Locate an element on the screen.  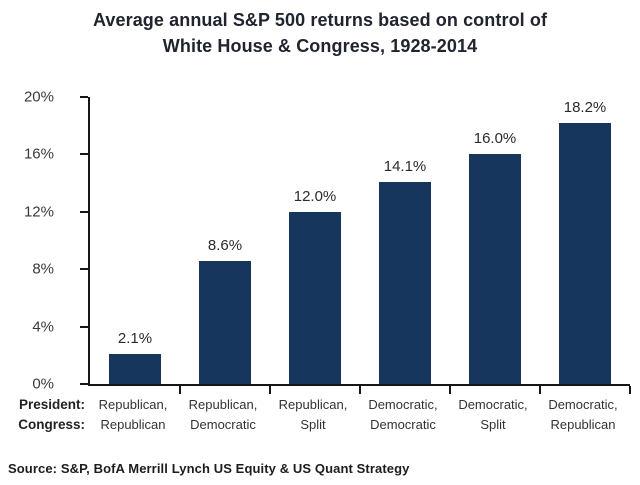
category-label: Republican, Republican is located at coordinates (133, 415).